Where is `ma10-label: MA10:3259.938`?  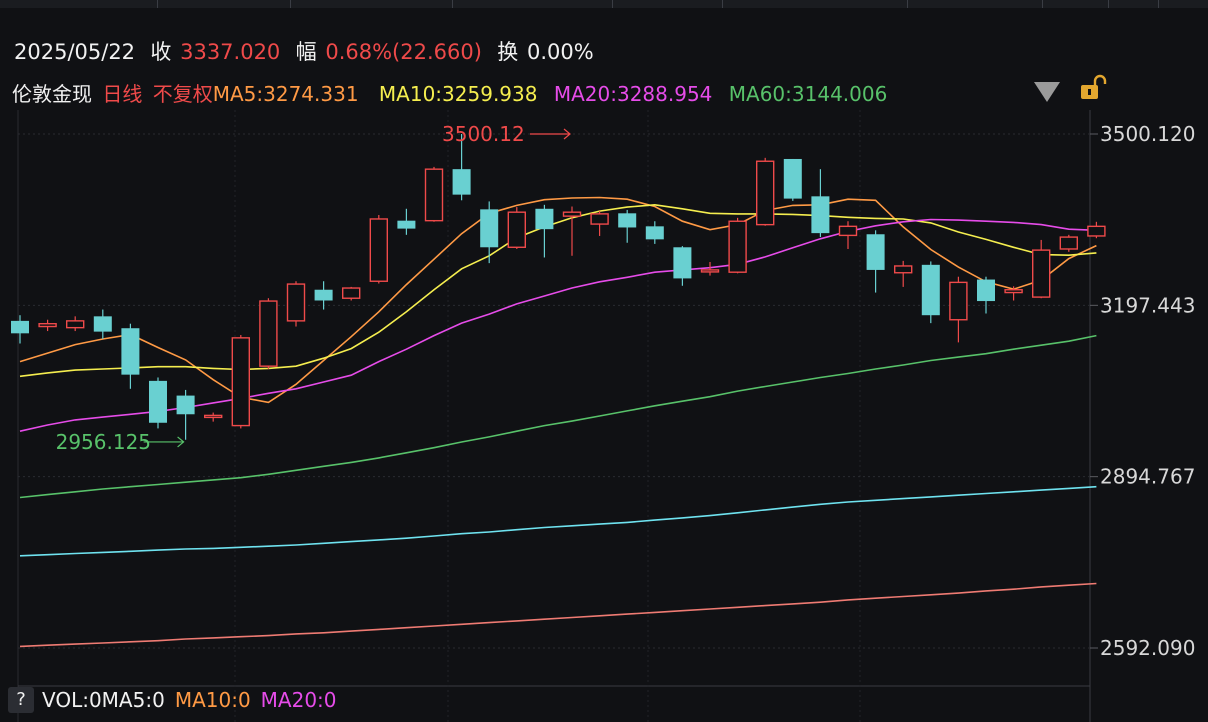
ma10-label: MA10:3259.938 is located at coordinates (458, 94).